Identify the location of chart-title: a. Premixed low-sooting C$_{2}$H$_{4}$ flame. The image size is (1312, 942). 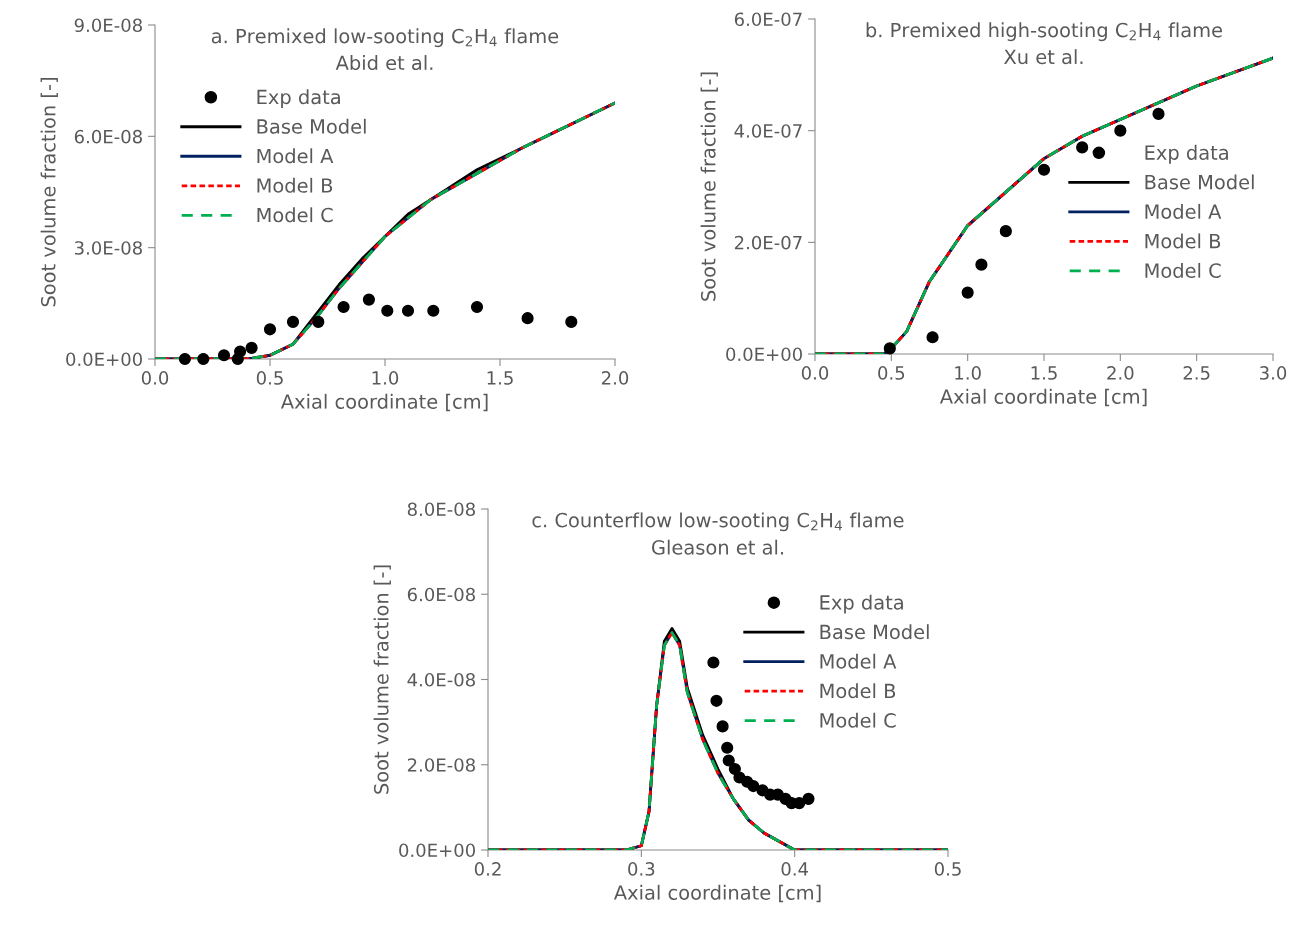
(385, 38).